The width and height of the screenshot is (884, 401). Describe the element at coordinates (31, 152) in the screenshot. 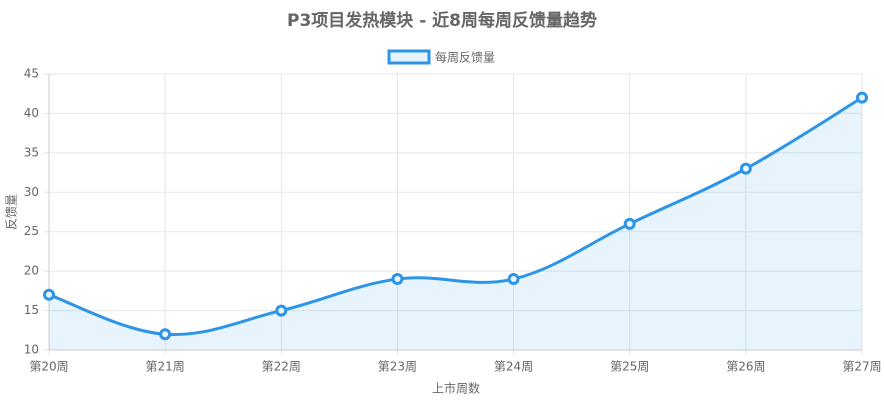

I see `y-tick-label: 35` at that location.